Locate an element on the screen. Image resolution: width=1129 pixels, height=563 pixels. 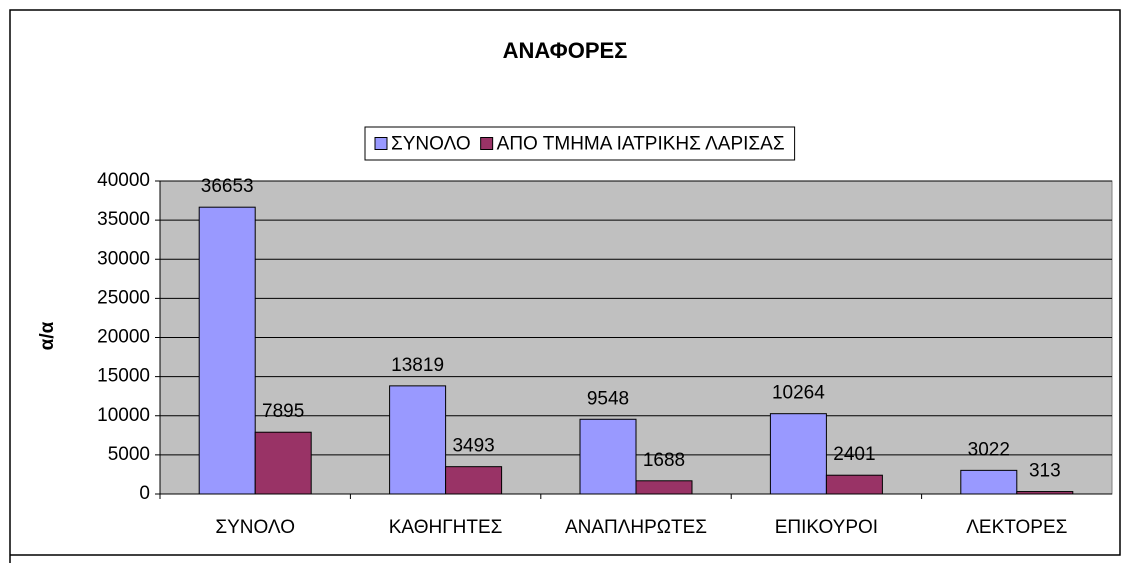
data-label: 9548 is located at coordinates (608, 398).